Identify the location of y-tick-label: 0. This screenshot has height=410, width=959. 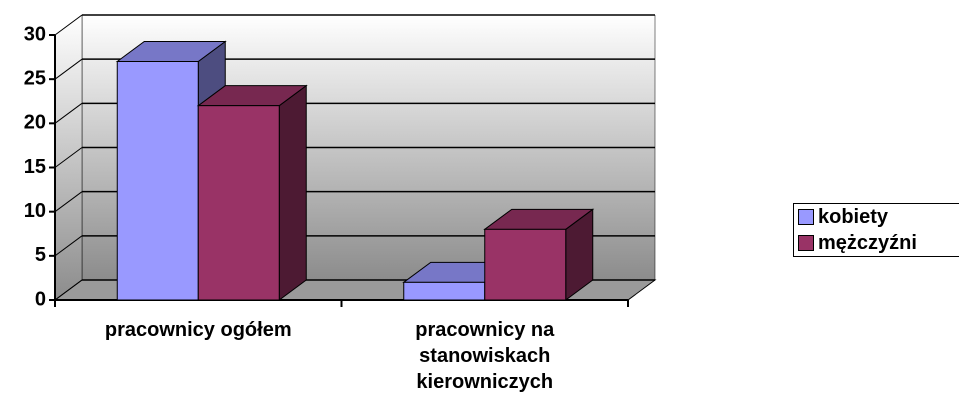
(40, 299).